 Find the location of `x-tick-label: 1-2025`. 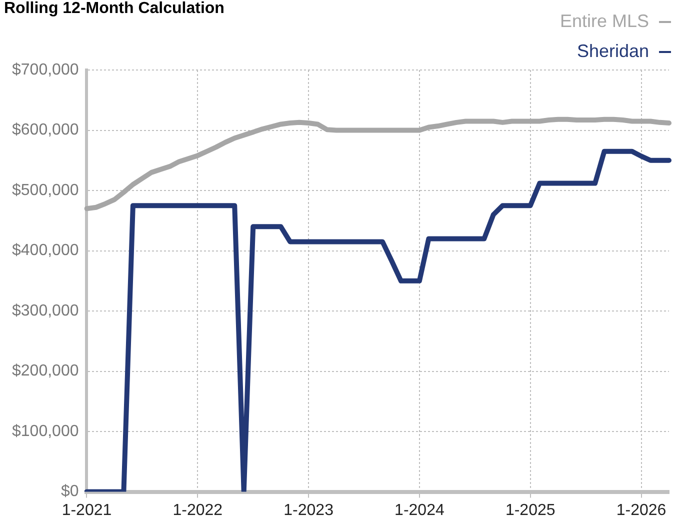

x-tick-label: 1-2025 is located at coordinates (530, 510).